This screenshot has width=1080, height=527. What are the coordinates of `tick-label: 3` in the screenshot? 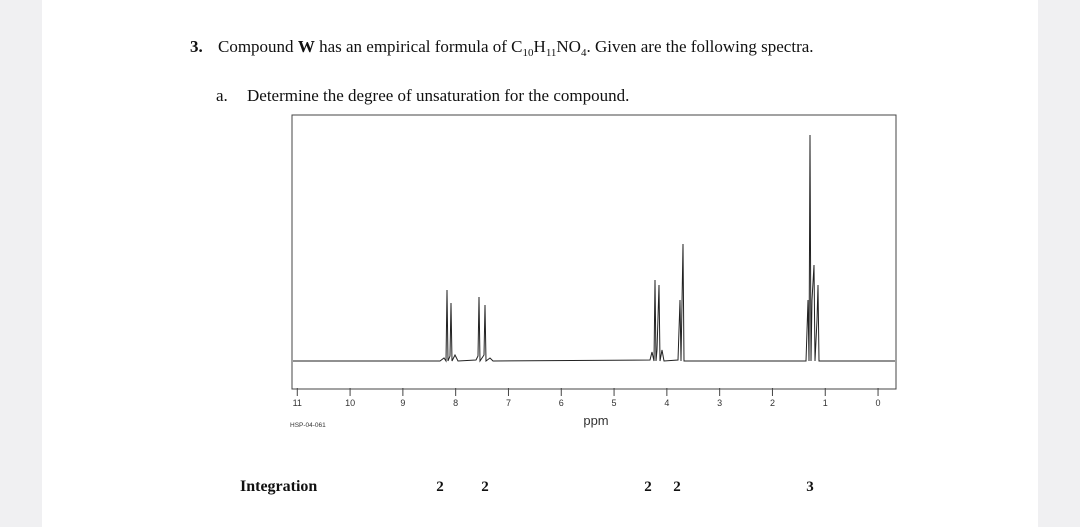 It's located at (719, 403).